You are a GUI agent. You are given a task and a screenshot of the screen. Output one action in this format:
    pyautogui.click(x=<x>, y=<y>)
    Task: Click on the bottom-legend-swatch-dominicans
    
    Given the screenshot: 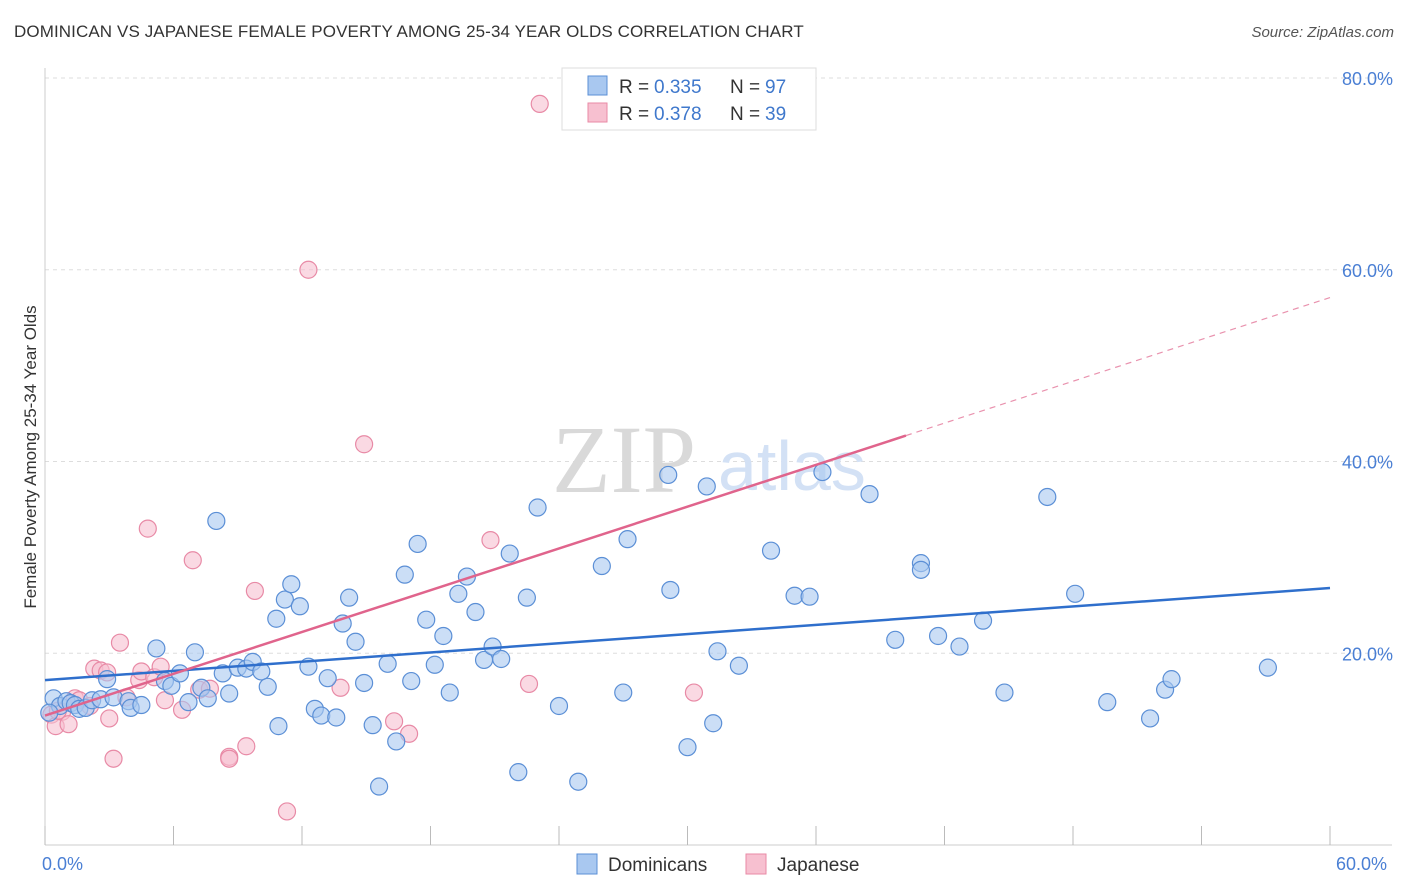 What is the action you would take?
    pyautogui.click(x=587, y=864)
    